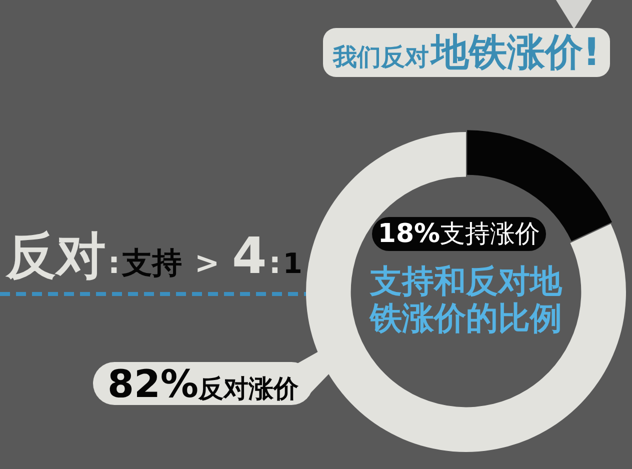 The width and height of the screenshot is (632, 469). Describe the element at coordinates (153, 384) in the screenshot. I see `data-label: 82%` at that location.